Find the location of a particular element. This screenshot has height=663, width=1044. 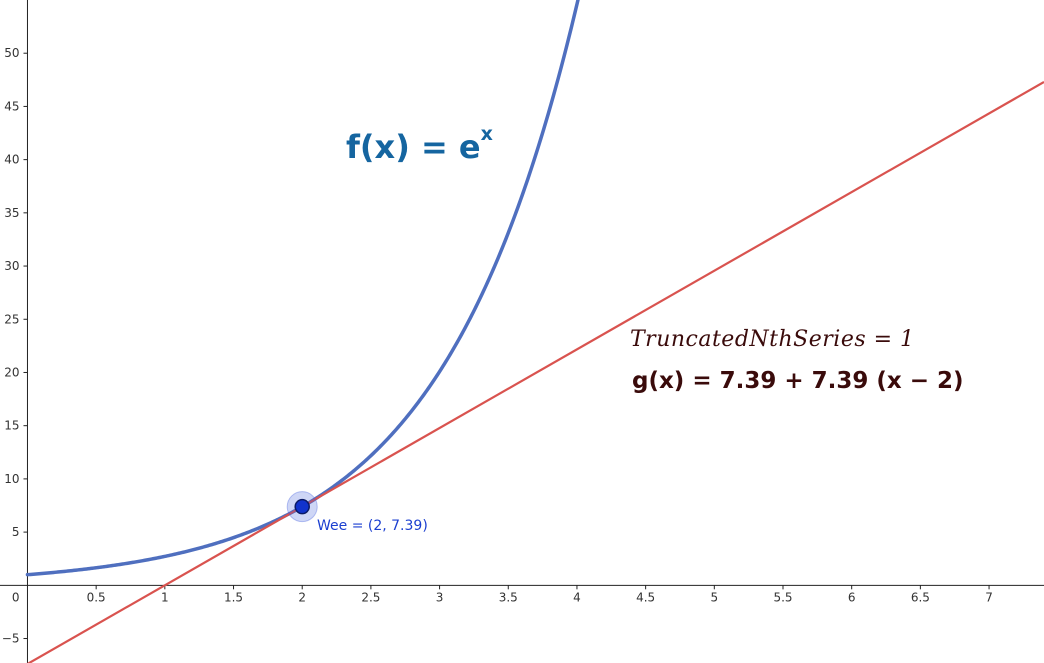

x-tick-label: 1 is located at coordinates (165, 597).